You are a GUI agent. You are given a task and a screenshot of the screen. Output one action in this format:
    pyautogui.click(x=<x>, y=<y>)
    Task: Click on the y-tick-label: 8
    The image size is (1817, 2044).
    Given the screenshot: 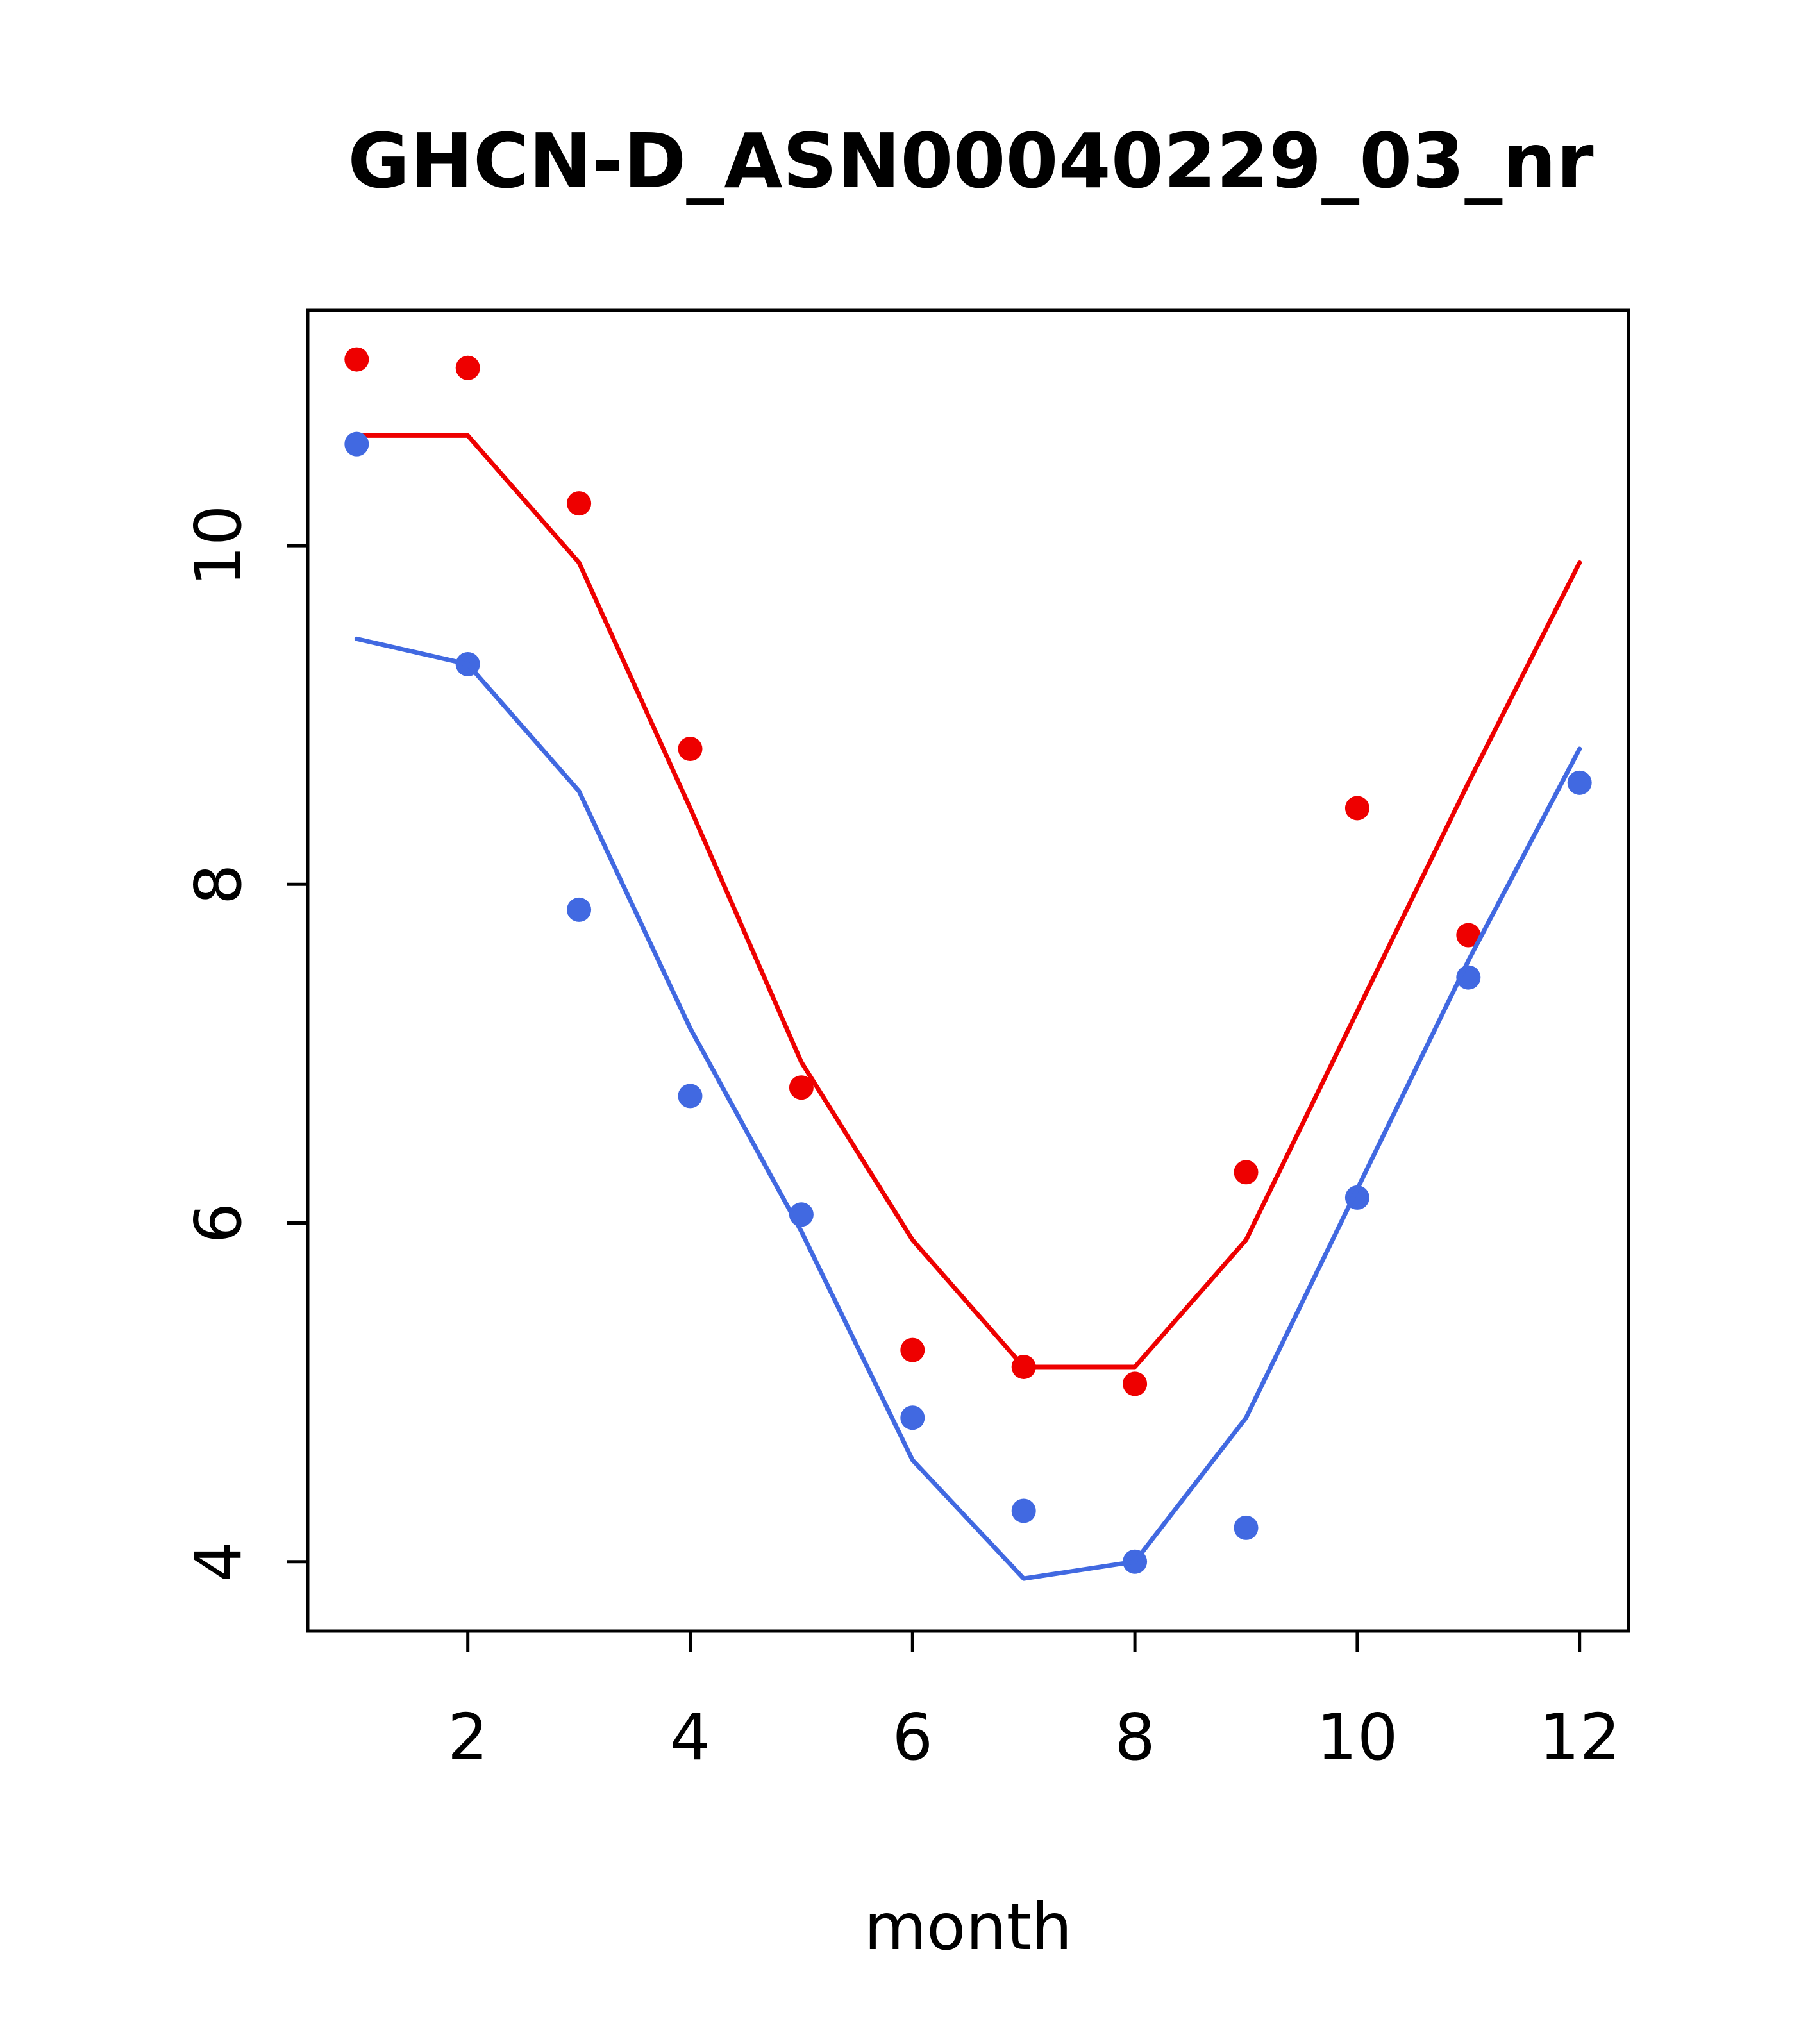 What is the action you would take?
    pyautogui.click(x=219, y=884)
    